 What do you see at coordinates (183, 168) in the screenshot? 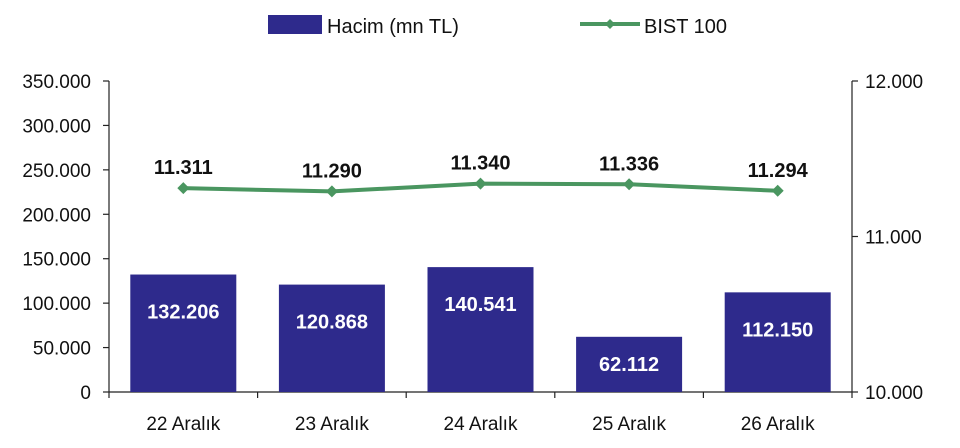
I see `line-value-label: 11.311` at bounding box center [183, 168].